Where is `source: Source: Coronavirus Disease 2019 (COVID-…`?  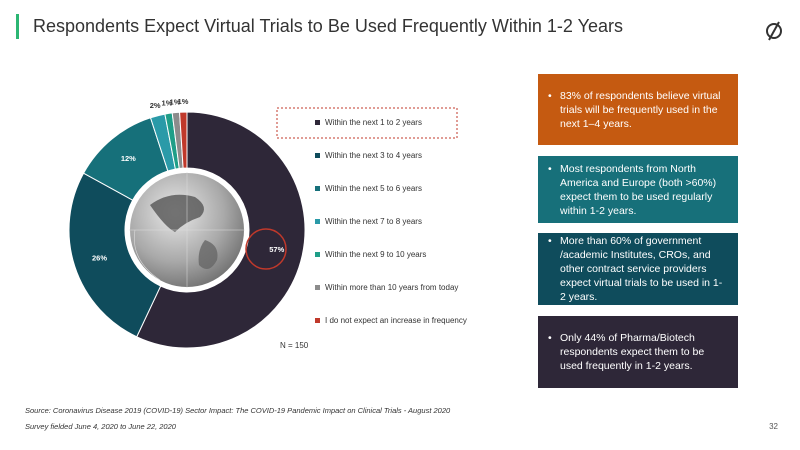 source: Source: Coronavirus Disease 2019 (COVID-… is located at coordinates (238, 410).